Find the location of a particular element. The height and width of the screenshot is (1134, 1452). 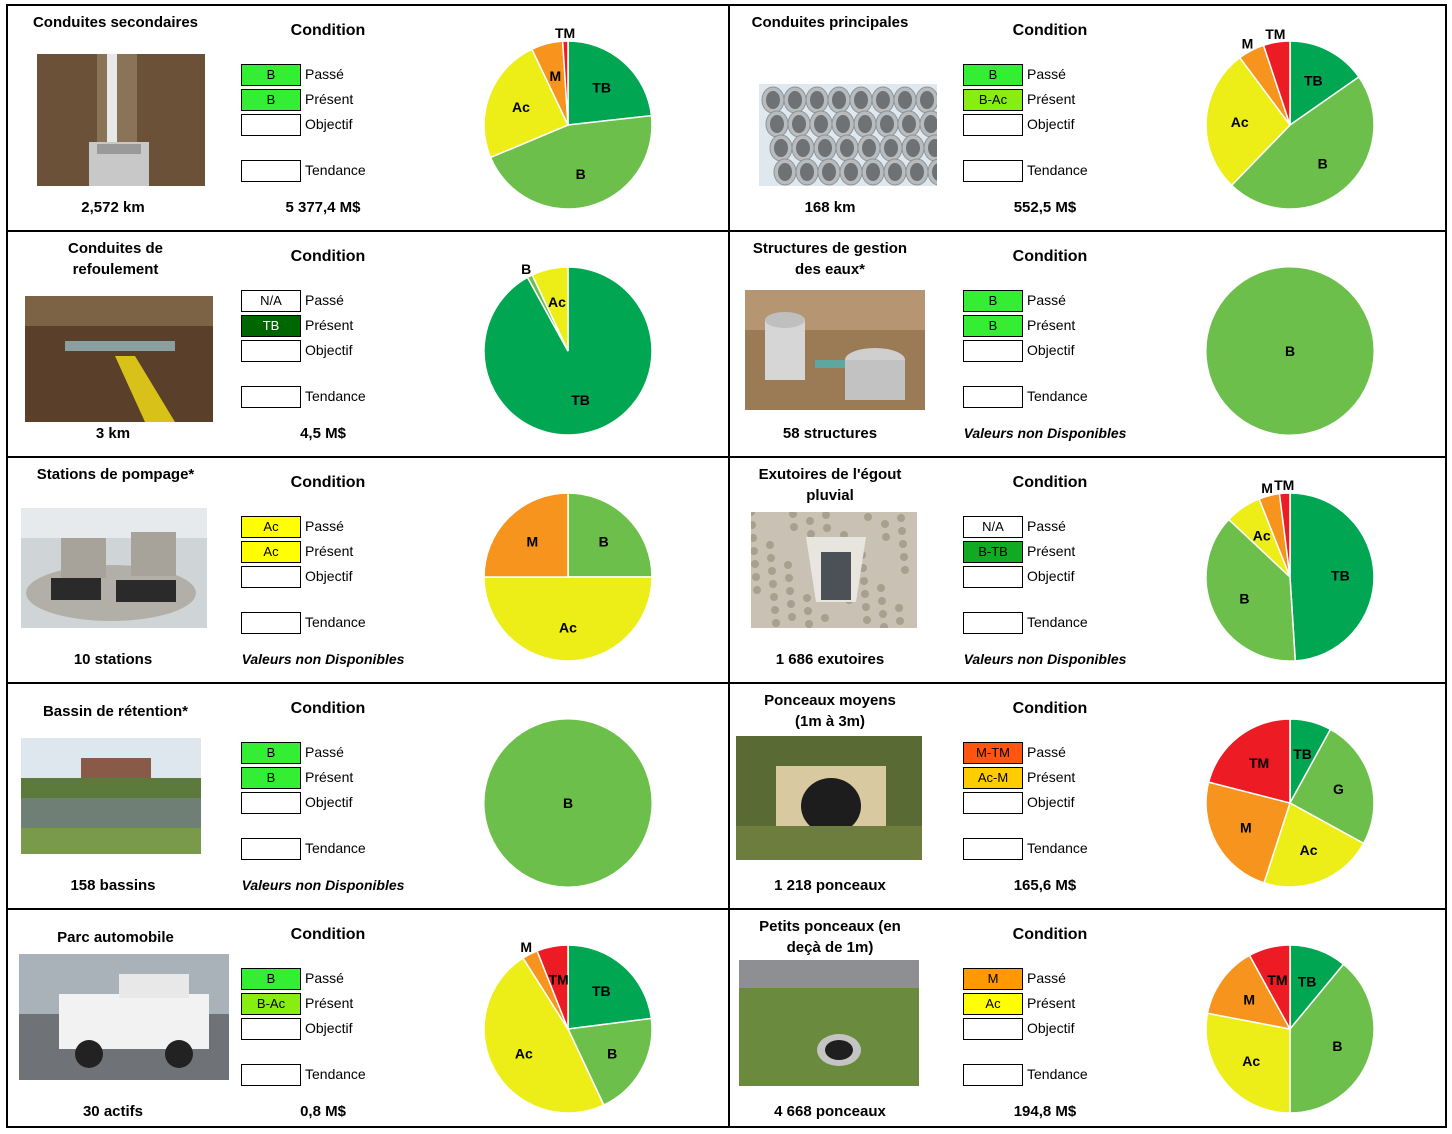

condition-box-present: B-TB is located at coordinates (993, 552).